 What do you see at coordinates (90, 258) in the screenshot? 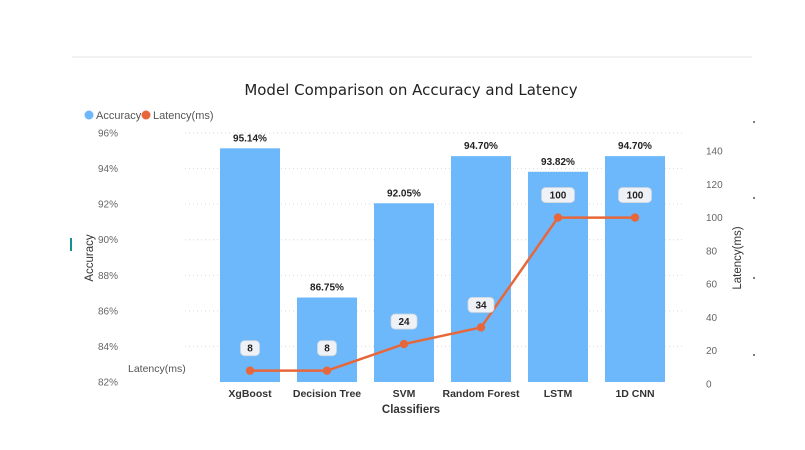
I see `y-axis-title: Accuracy` at bounding box center [90, 258].